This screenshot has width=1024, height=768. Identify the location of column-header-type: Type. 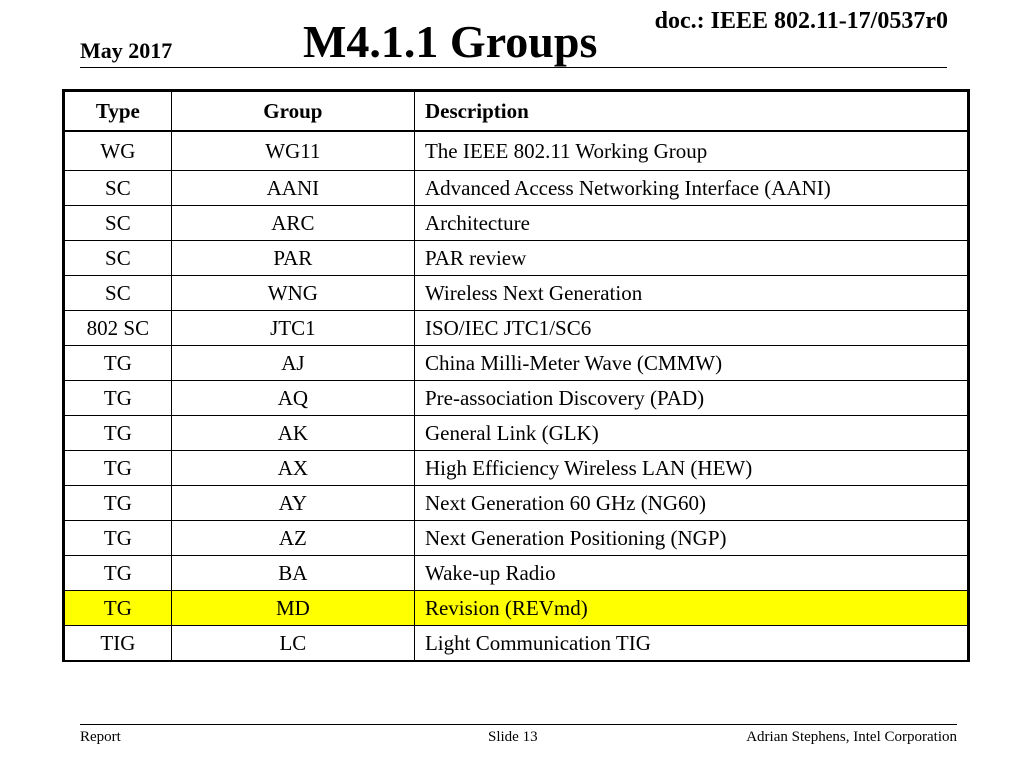
(117, 110).